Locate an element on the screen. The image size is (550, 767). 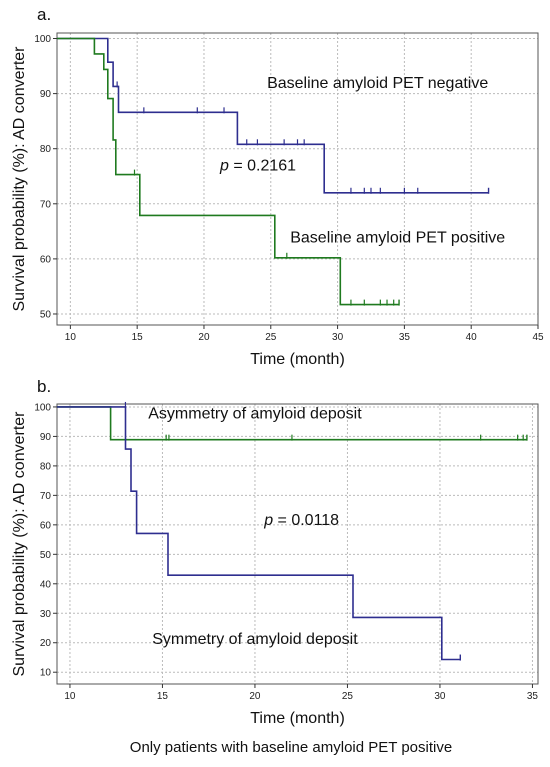
x-tick-label: 45 is located at coordinates (538, 337).